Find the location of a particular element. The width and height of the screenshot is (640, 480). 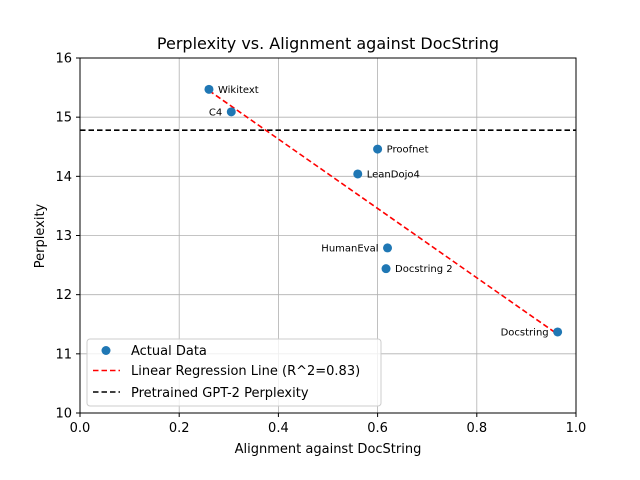

y-tick-label: 13 is located at coordinates (63, 236).